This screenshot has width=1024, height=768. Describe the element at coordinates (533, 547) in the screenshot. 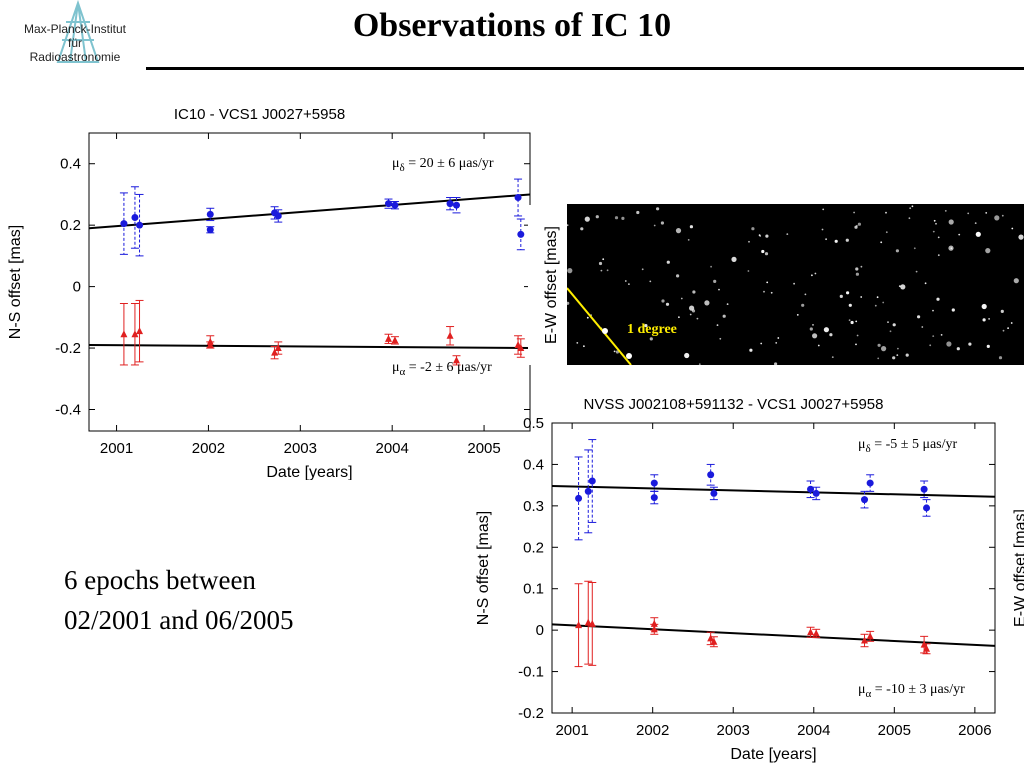

I see `y-tick-label: 0.2` at that location.